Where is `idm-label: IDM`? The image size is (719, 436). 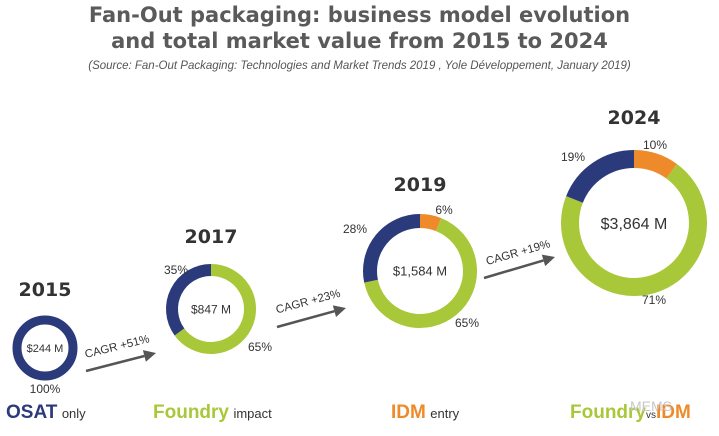
idm-label: IDM is located at coordinates (408, 412).